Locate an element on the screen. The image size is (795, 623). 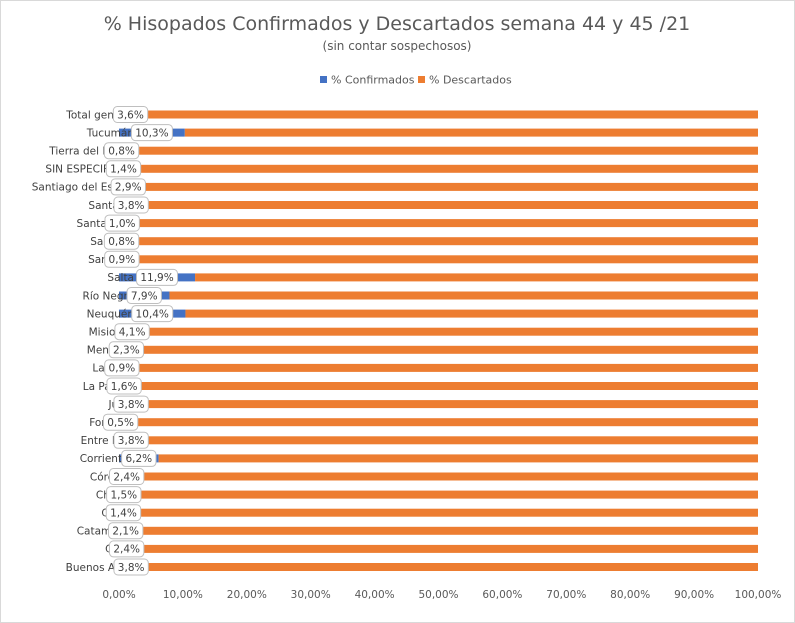
category-label: Río Negro is located at coordinates (108, 296).